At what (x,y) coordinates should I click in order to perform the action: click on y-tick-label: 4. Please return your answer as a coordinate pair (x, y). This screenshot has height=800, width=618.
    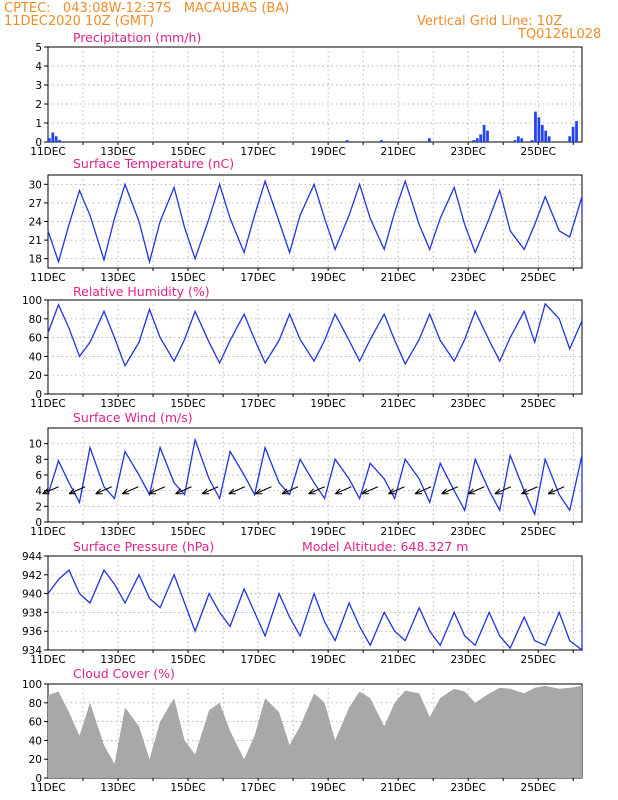
    Looking at the image, I should click on (38, 492).